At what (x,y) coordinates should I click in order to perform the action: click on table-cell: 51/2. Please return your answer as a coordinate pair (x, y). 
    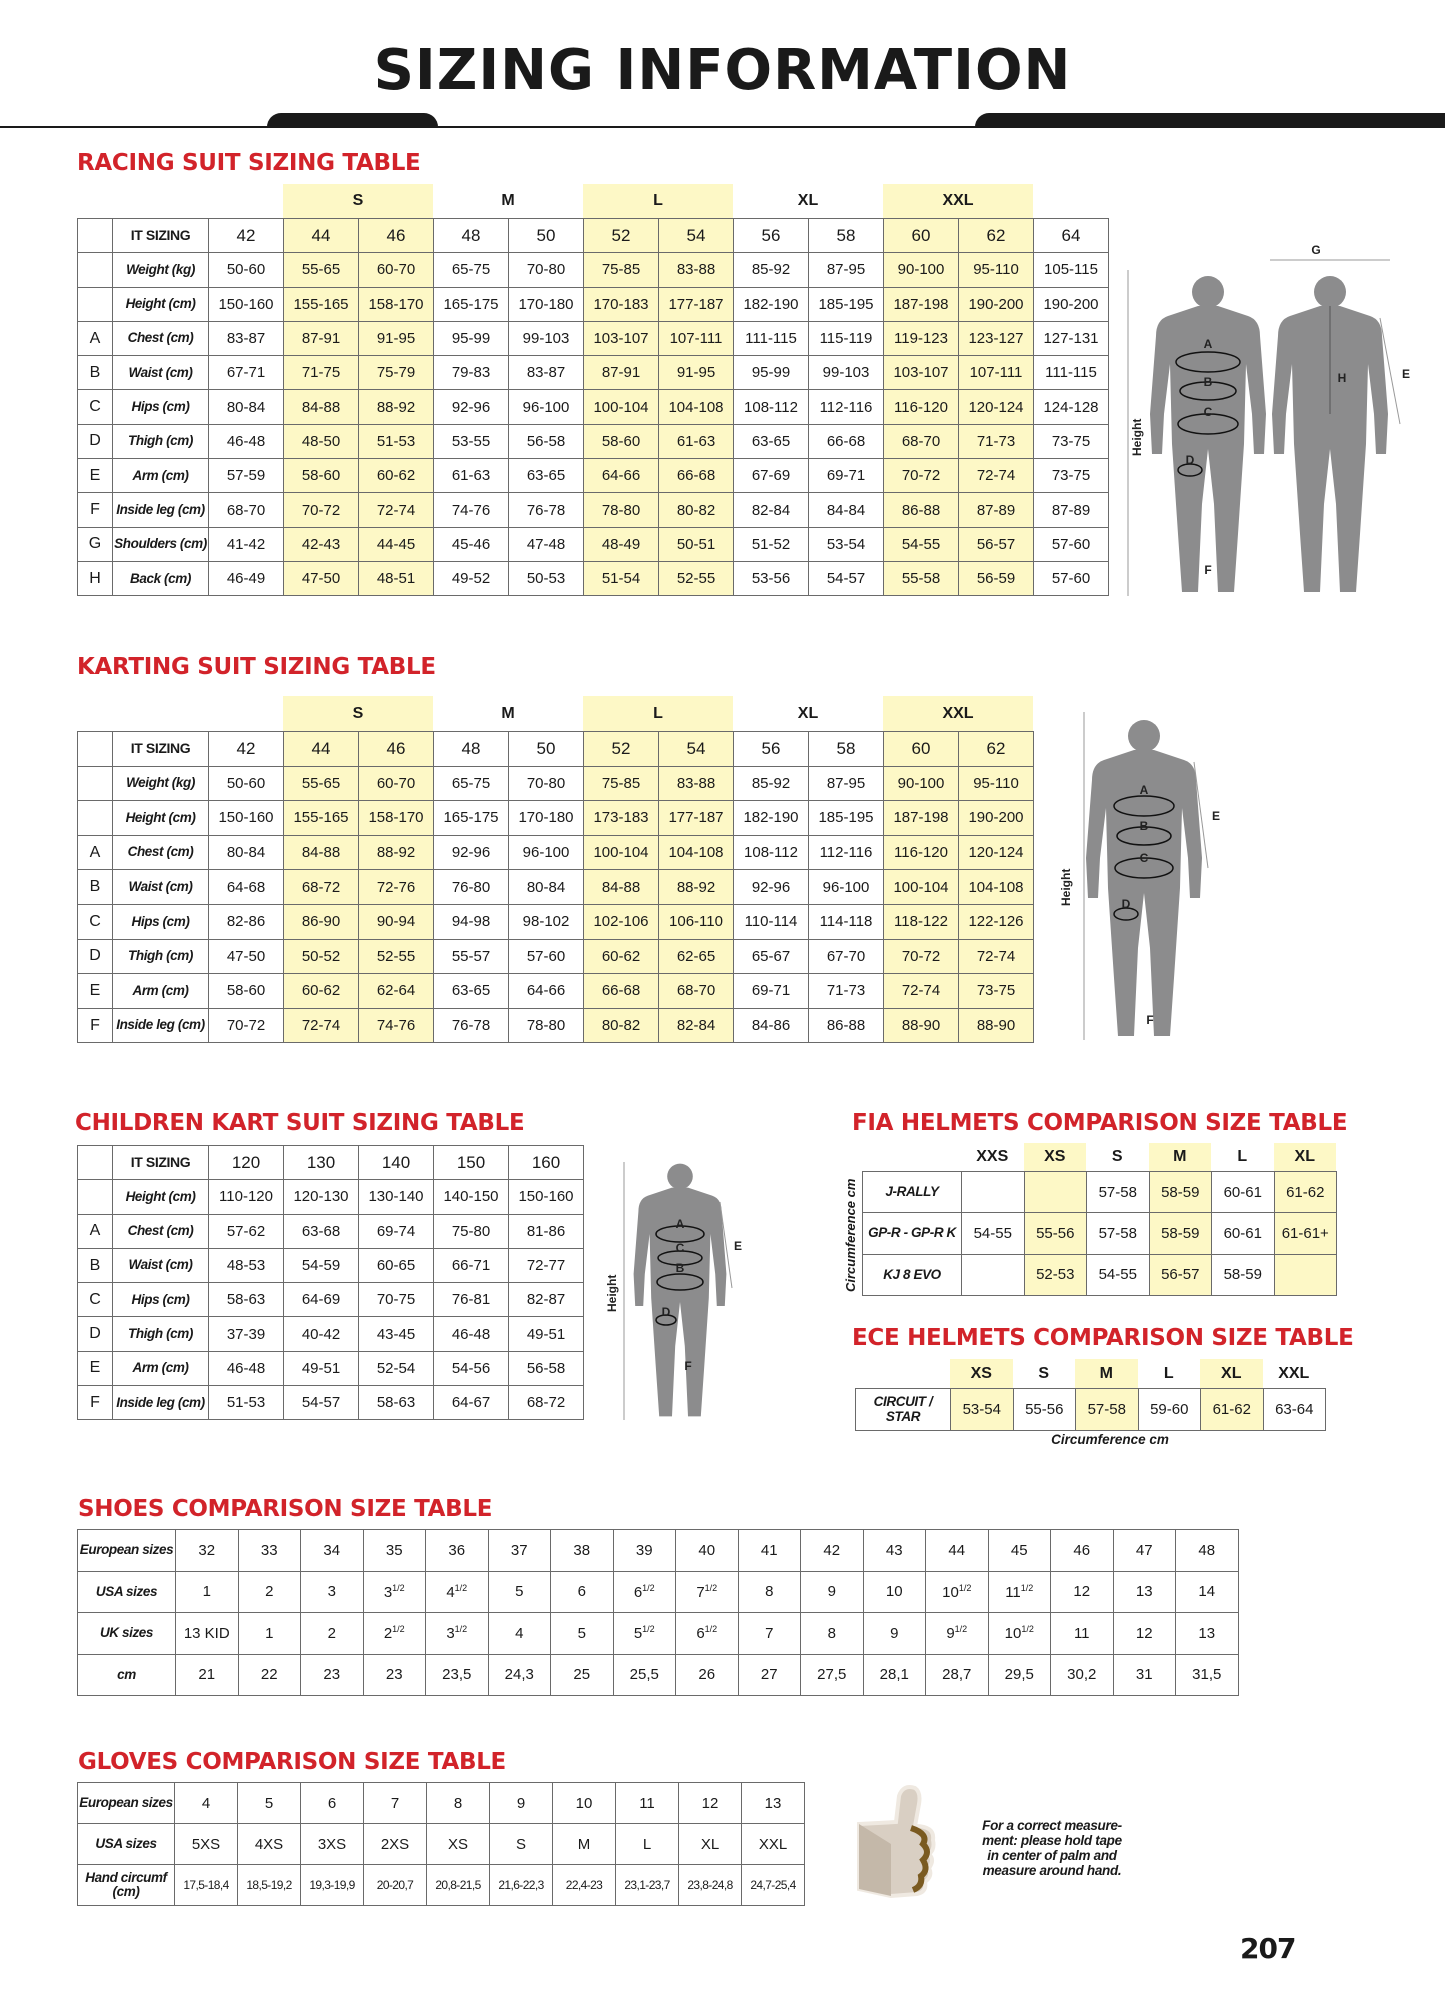
    Looking at the image, I should click on (644, 1633).